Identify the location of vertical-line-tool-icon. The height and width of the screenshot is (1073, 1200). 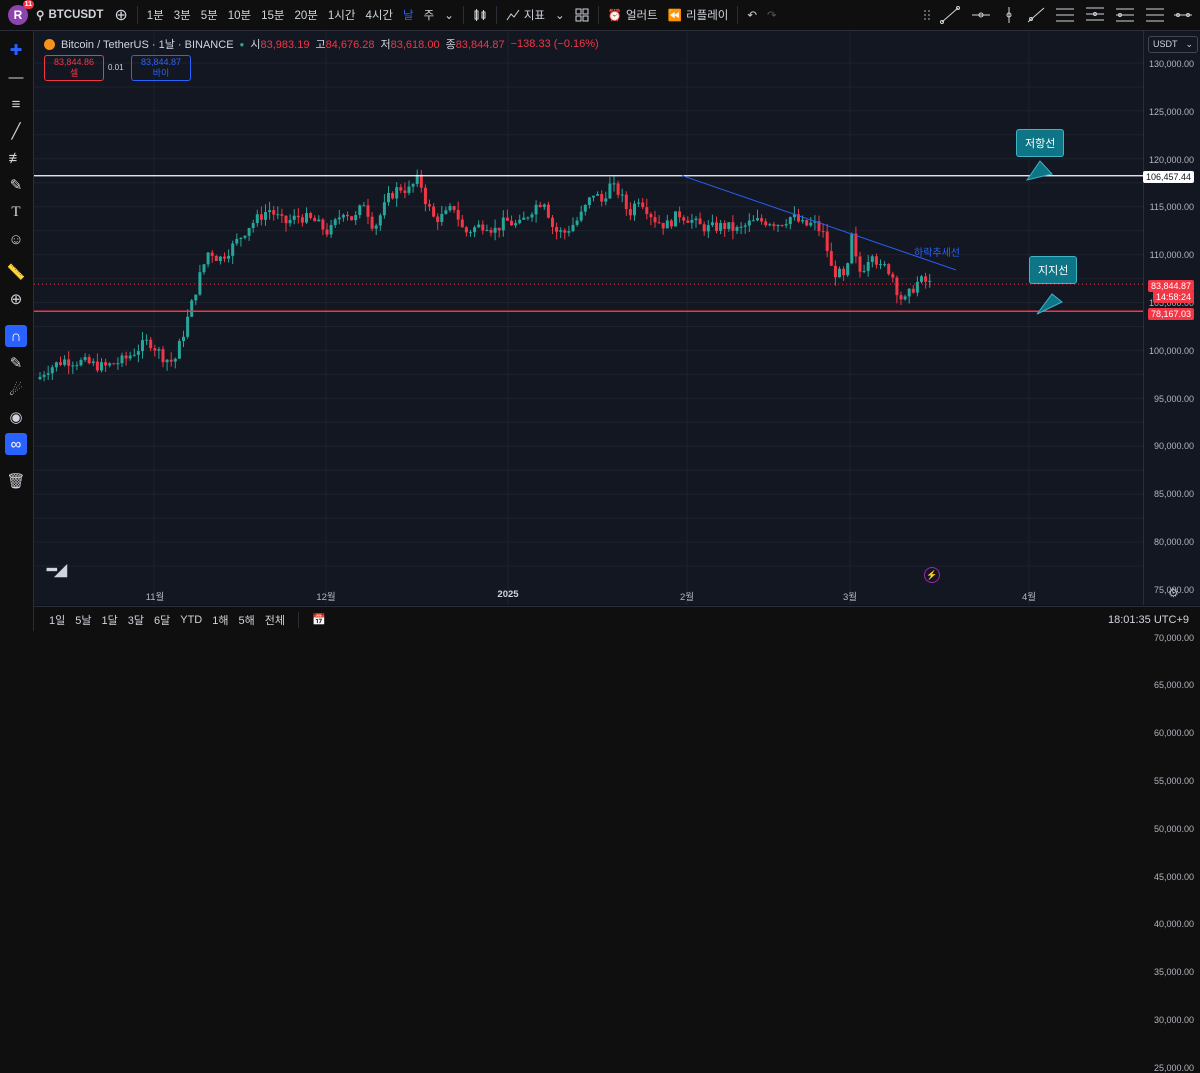
(1009, 15).